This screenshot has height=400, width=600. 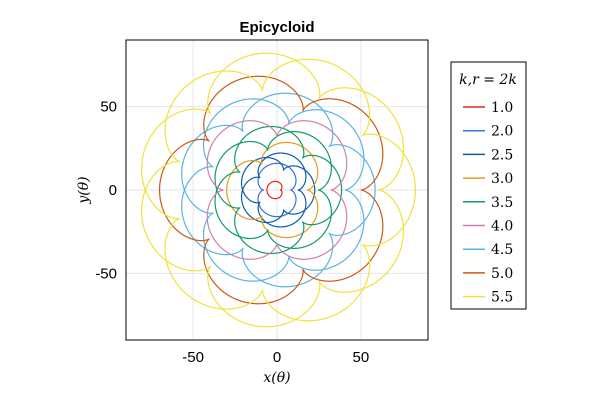 What do you see at coordinates (276, 378) in the screenshot?
I see `x-axis-label: x(θ)` at bounding box center [276, 378].